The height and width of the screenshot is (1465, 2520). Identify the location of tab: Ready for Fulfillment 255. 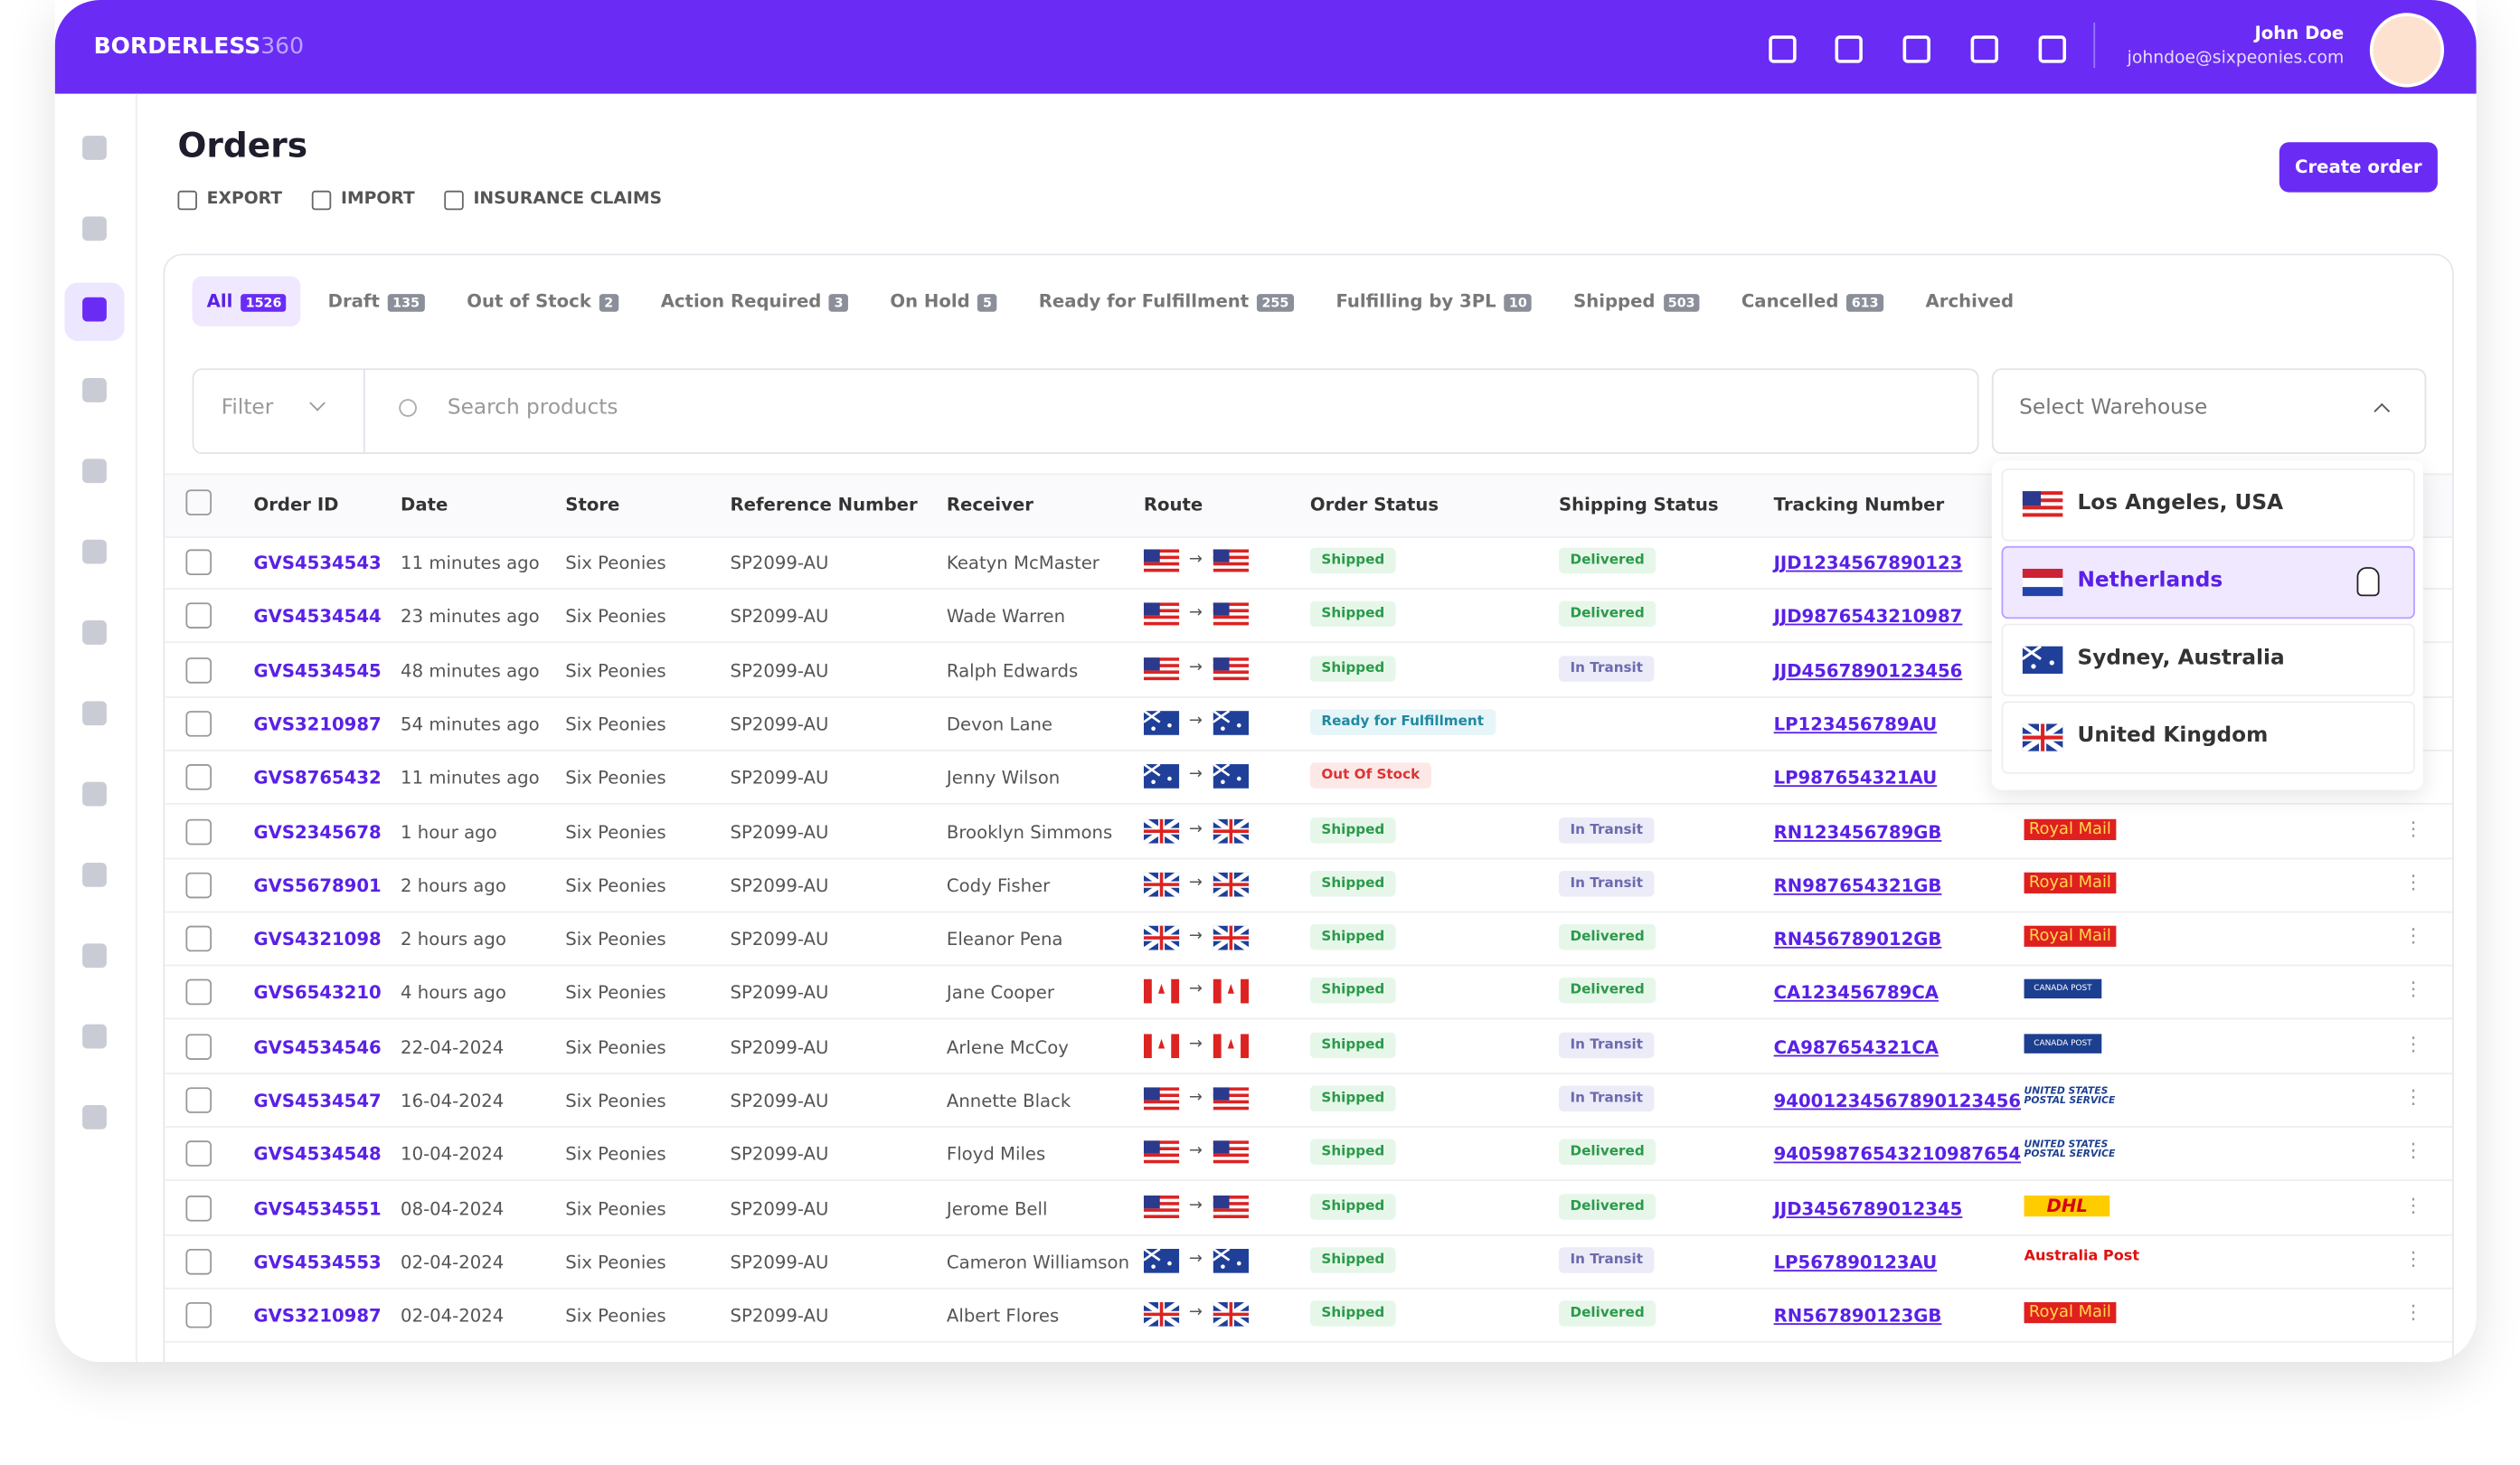
(1166, 301).